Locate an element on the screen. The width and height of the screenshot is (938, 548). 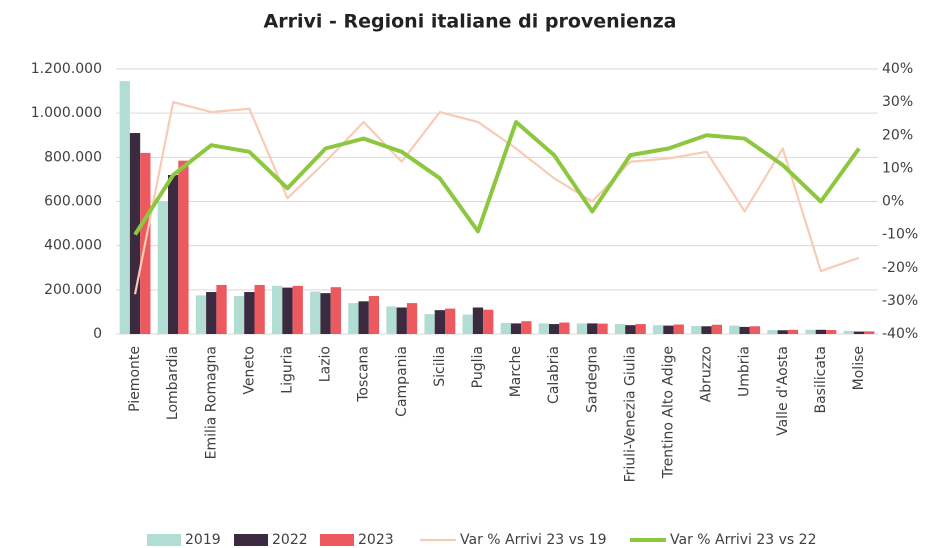
y-tick-label: 0 is located at coordinates (97, 334).